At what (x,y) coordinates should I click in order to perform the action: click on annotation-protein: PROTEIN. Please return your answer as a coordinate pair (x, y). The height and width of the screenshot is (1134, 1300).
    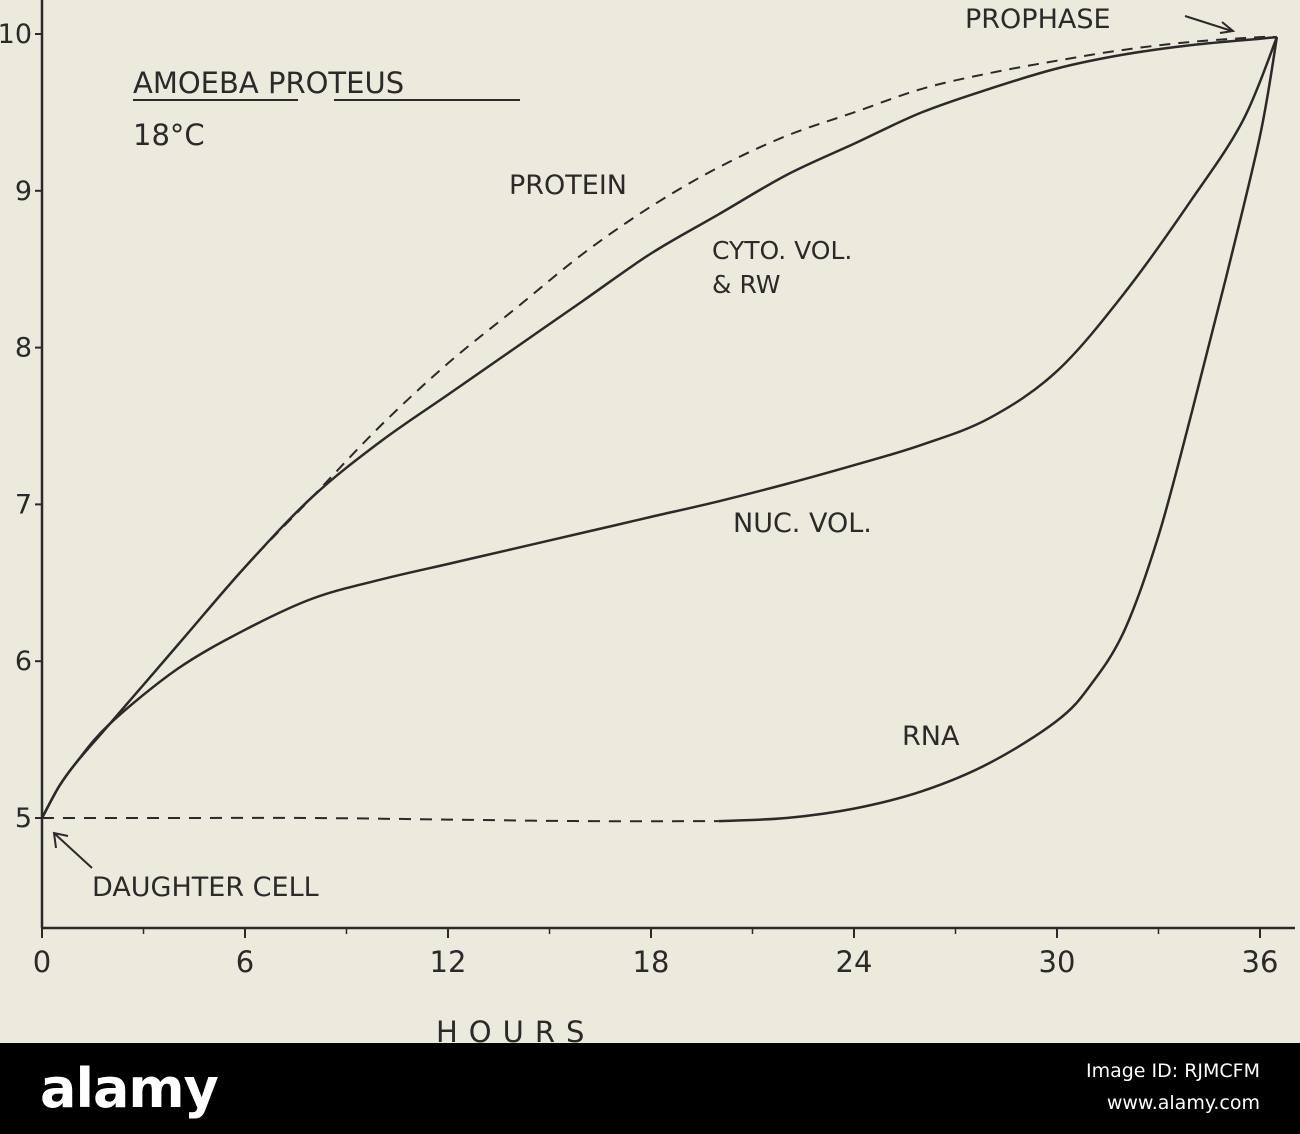
    Looking at the image, I should click on (568, 185).